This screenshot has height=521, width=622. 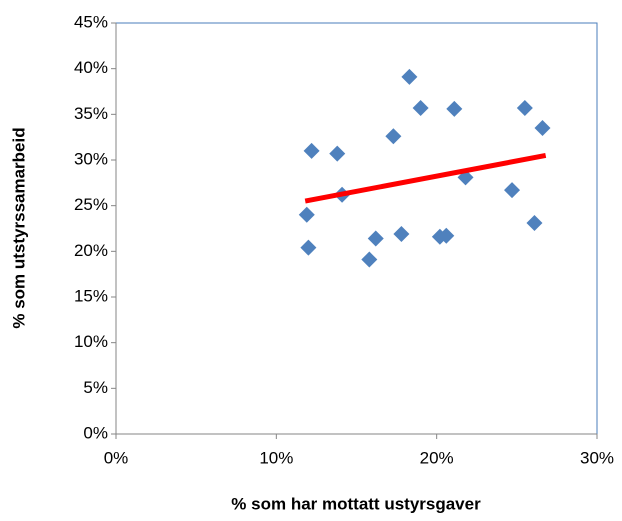 What do you see at coordinates (91, 67) in the screenshot?
I see `y-tick-label: 40%` at bounding box center [91, 67].